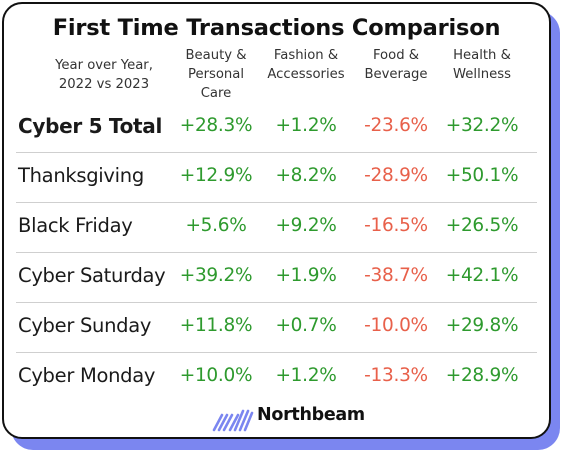  I want to click on table-cell: +1.9%, so click(306, 275).